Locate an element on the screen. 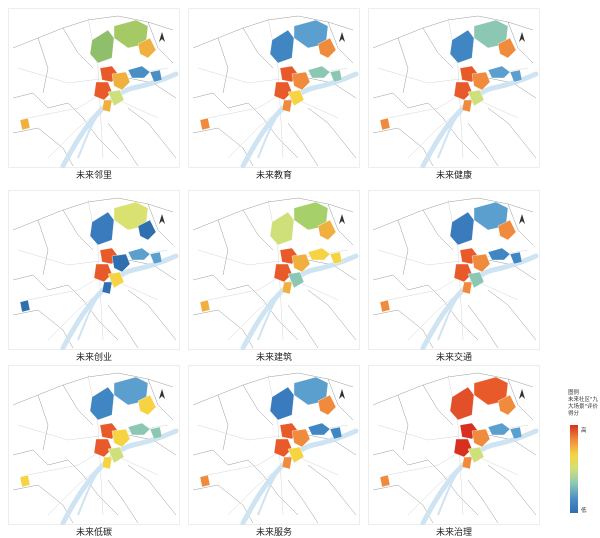  map-caption: 未来交通 is located at coordinates (453, 358).